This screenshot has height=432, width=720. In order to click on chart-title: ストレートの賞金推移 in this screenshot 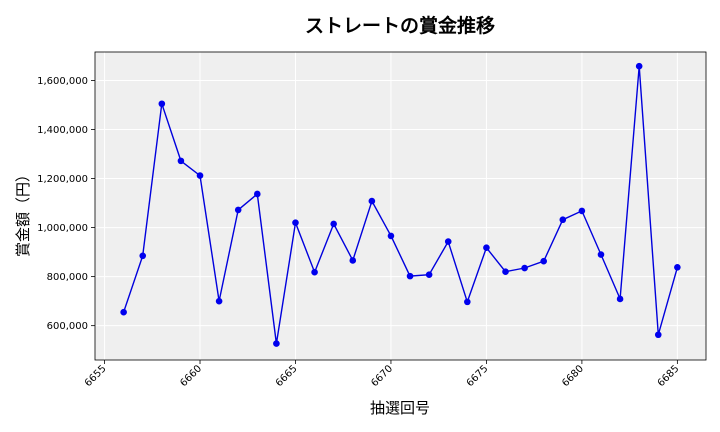, I will do `click(400, 25)`.